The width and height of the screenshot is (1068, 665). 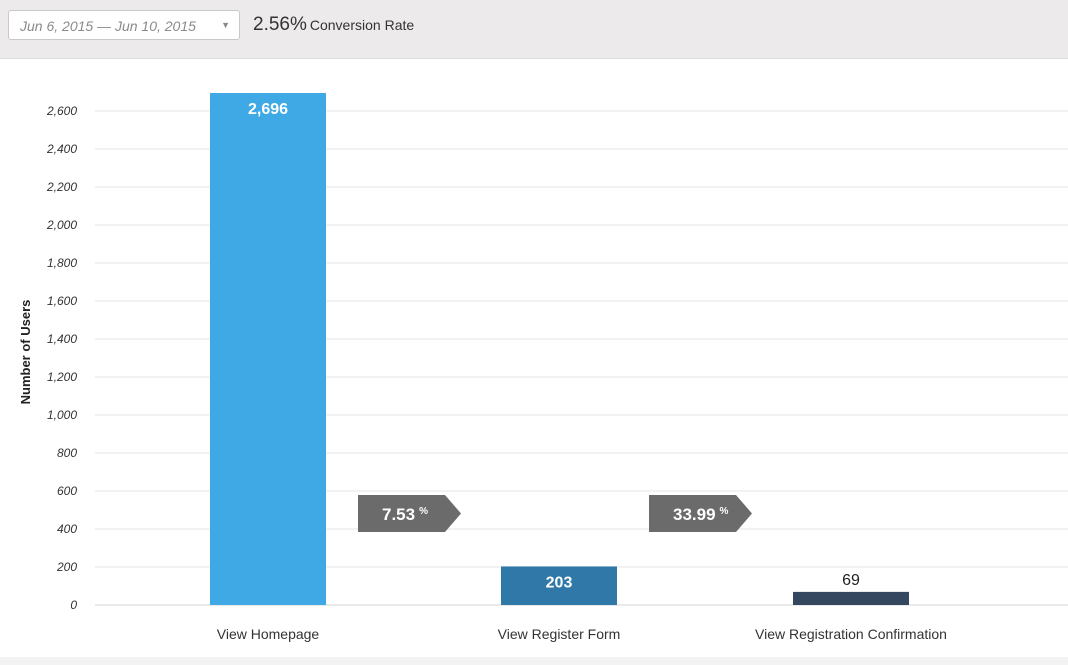 What do you see at coordinates (62, 263) in the screenshot?
I see `y-tick-label: 1,800` at bounding box center [62, 263].